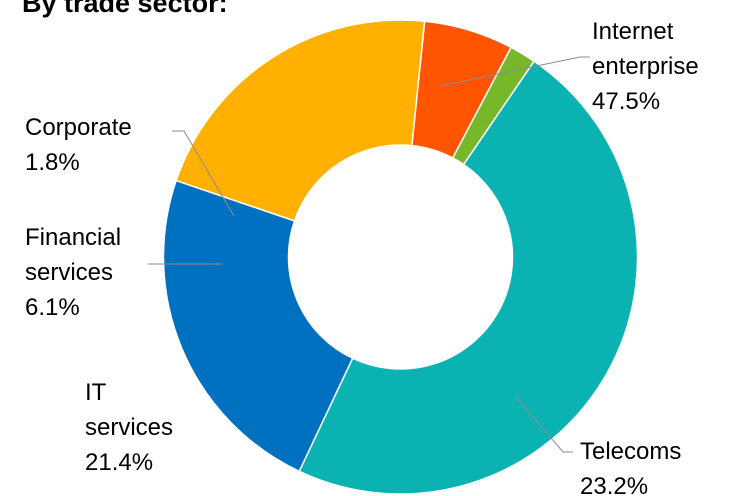  I want to click on slice-label-internet-enterprise: Internet enterprise 47.5%, so click(645, 66).